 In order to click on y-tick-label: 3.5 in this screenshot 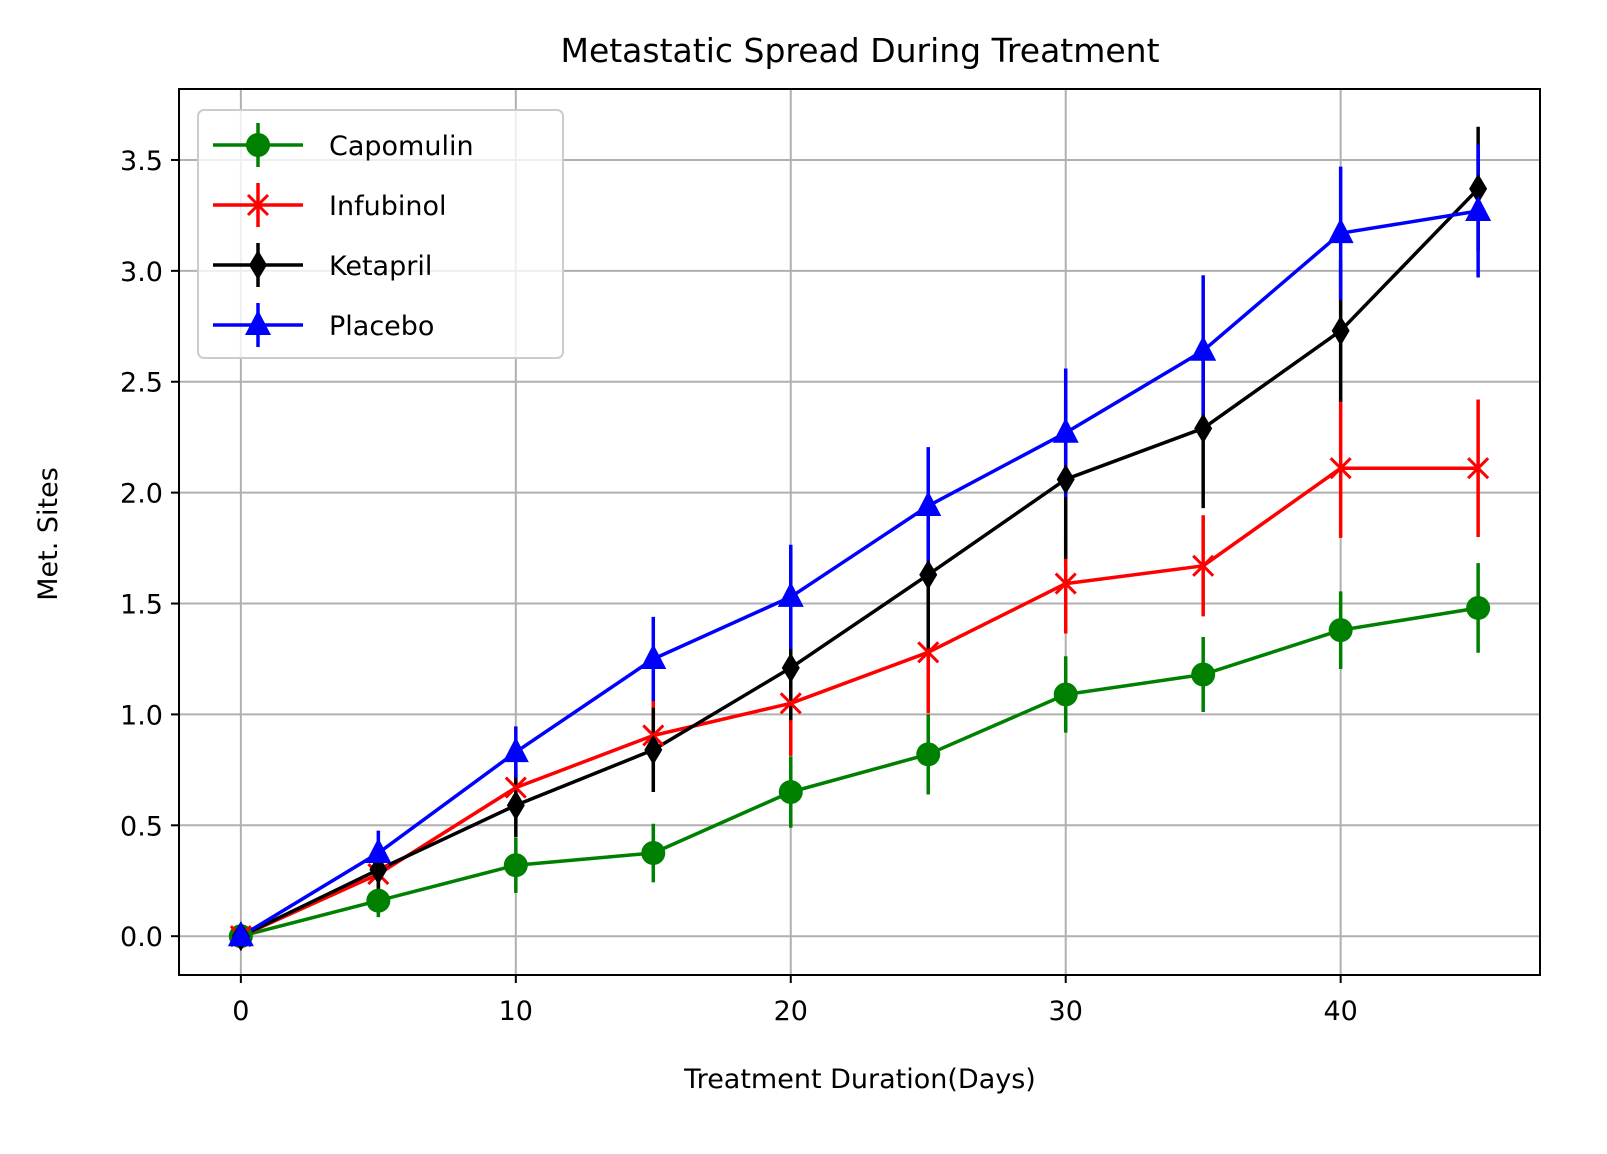, I will do `click(141, 161)`.